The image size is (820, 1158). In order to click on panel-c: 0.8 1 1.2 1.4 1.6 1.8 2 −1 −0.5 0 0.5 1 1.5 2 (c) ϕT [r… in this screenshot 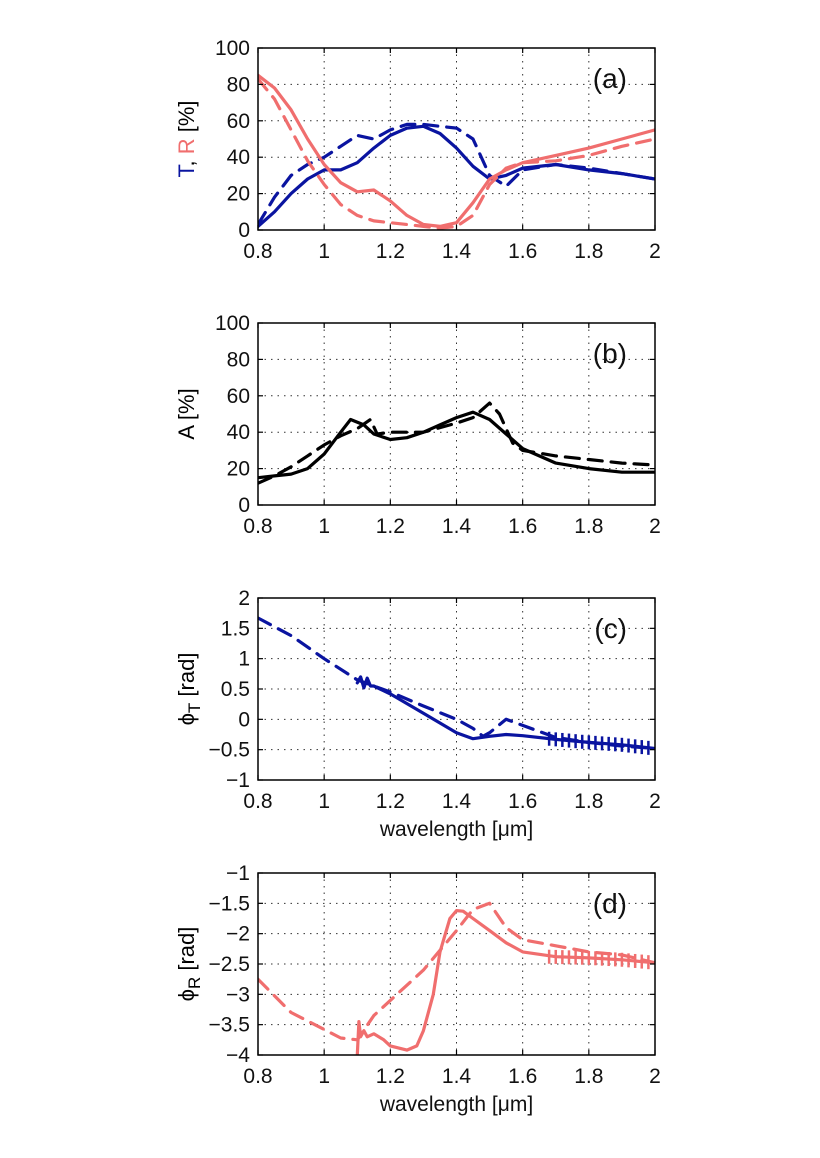, I will do `click(417, 714)`.